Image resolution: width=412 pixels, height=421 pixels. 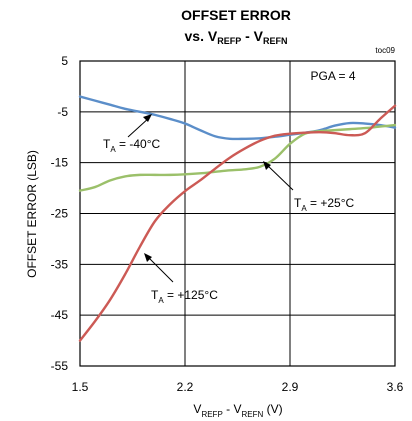 I want to click on annotation-minus40-text: TA = -40°C, so click(x=132, y=145).